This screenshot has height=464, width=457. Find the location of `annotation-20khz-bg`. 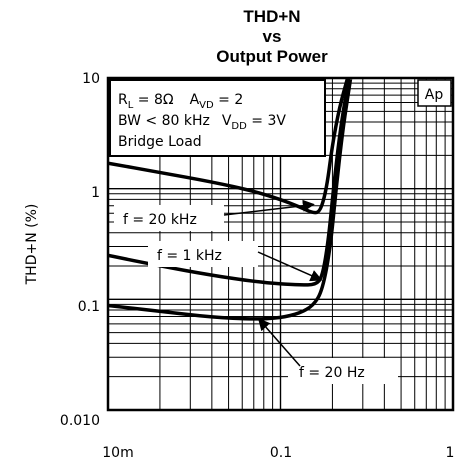

annotation-20khz-bg is located at coordinates (169, 218).